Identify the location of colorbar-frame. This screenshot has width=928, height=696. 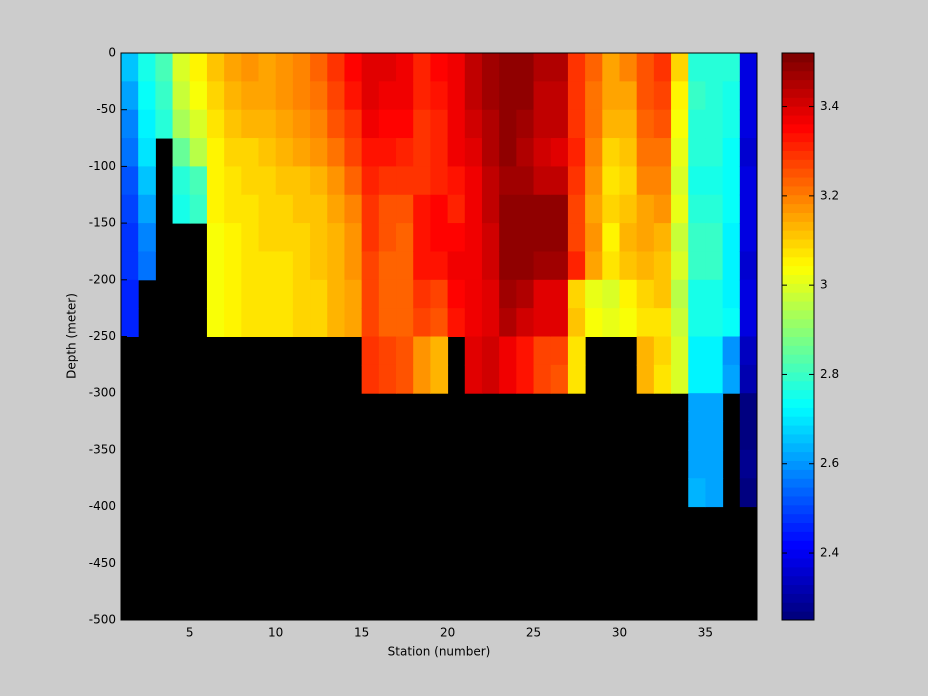
(798, 336).